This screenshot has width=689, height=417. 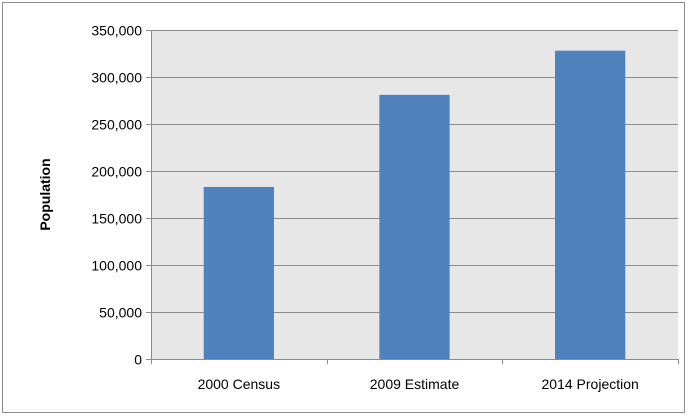 What do you see at coordinates (116, 172) in the screenshot?
I see `y-tick-label: 200,000` at bounding box center [116, 172].